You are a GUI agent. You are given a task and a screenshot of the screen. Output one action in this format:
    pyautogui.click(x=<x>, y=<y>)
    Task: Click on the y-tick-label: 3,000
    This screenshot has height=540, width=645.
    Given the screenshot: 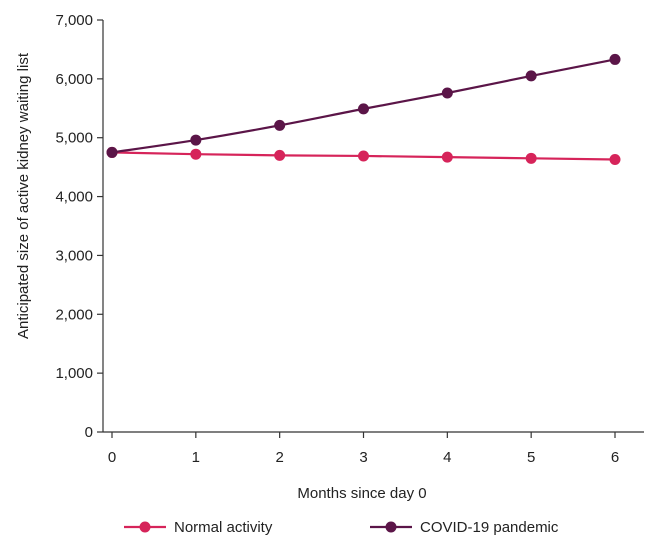 What is the action you would take?
    pyautogui.click(x=74, y=255)
    